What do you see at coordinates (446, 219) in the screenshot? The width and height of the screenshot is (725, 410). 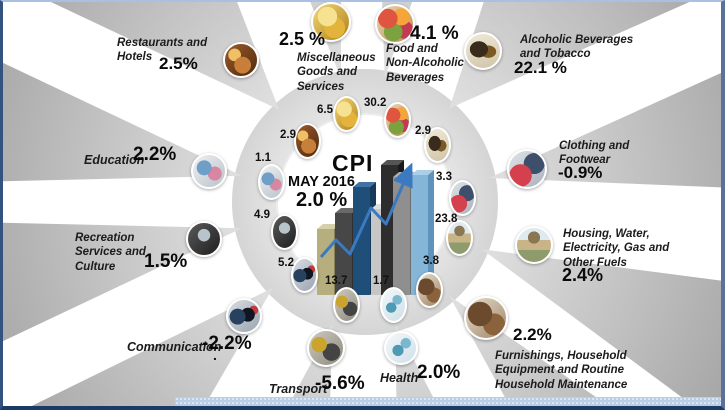 I see `category-weight-housing: 23.8` at bounding box center [446, 219].